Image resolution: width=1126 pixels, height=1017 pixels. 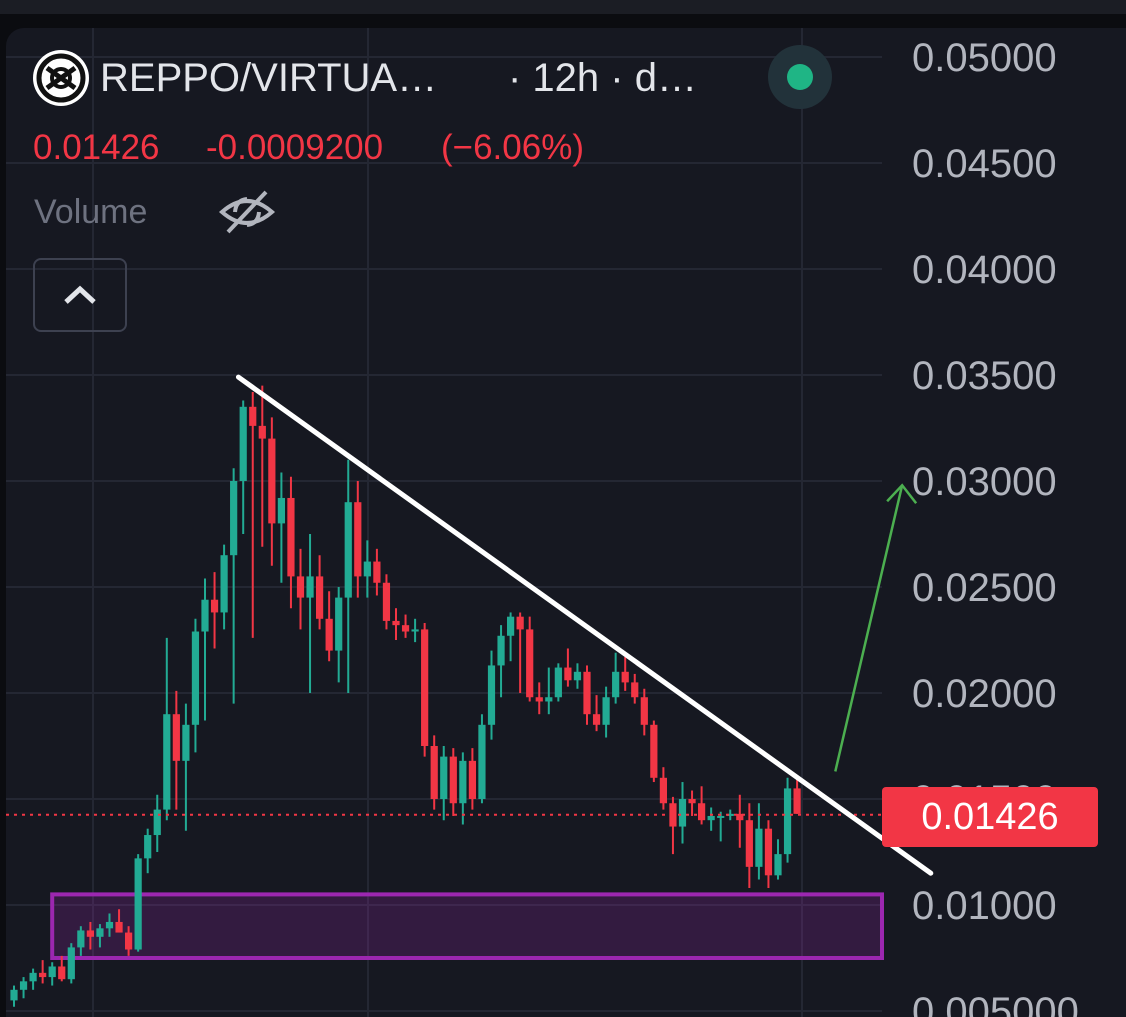 I want to click on support-zone, so click(x=467, y=926).